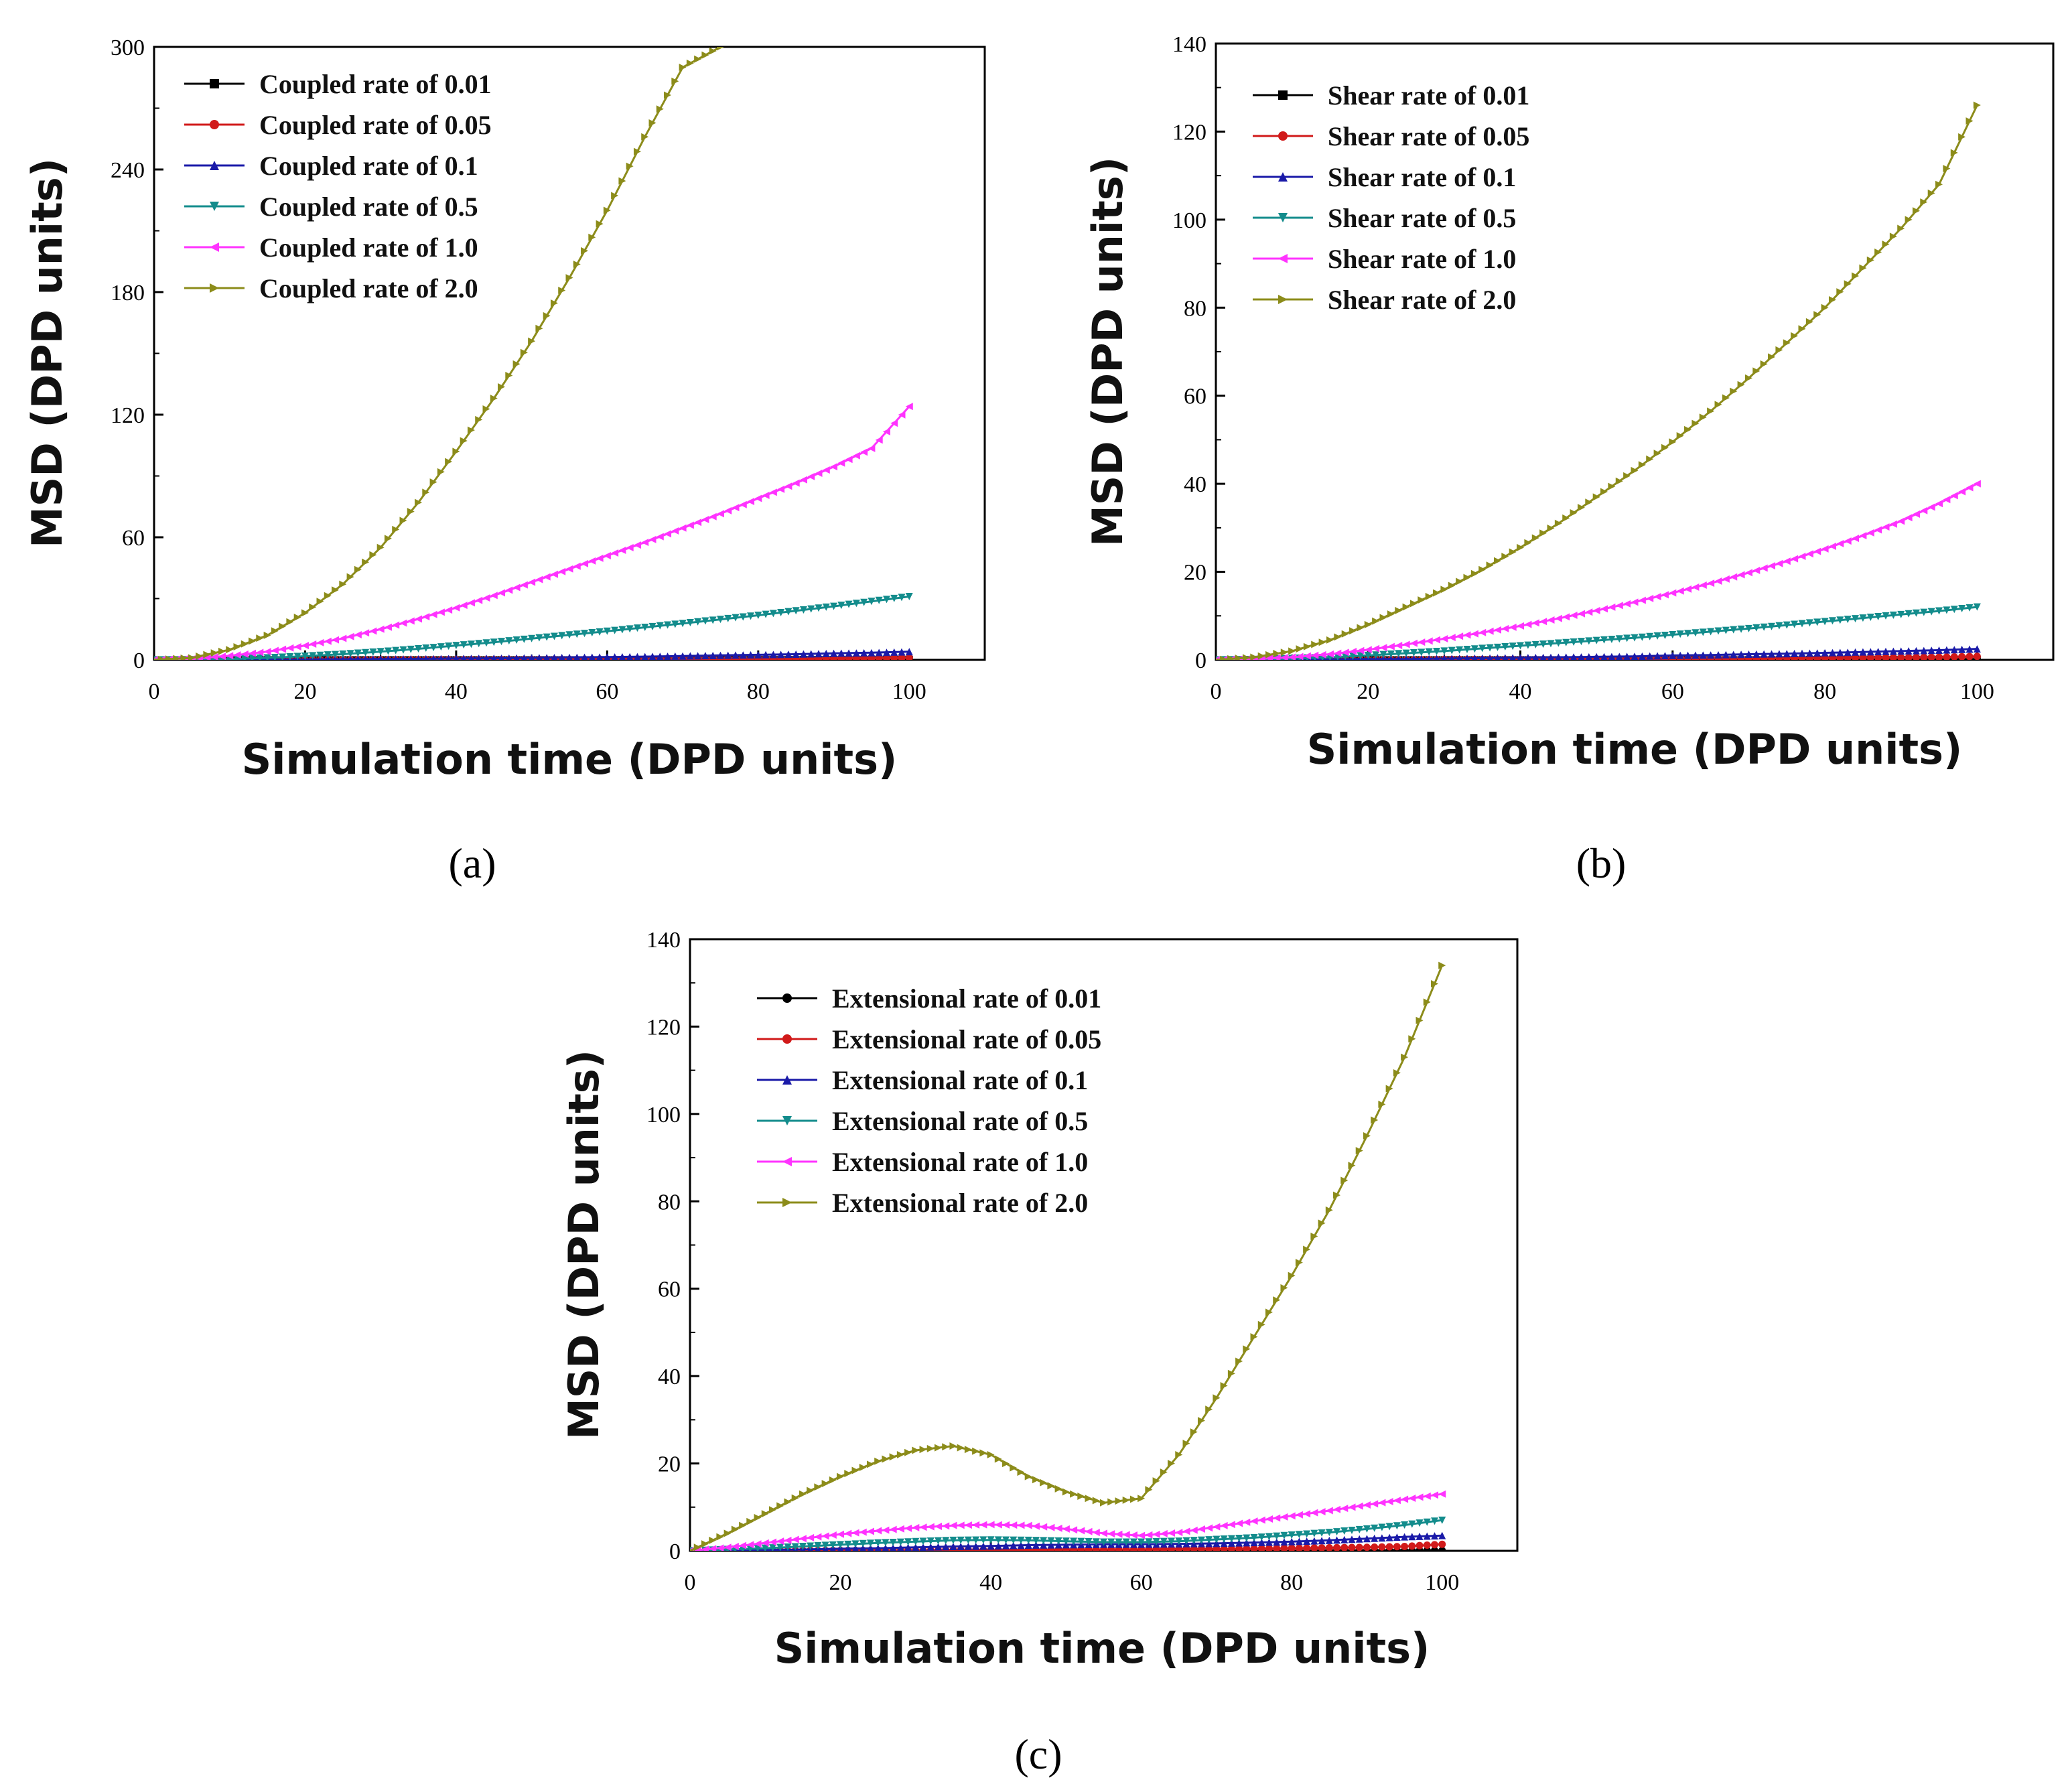 Image resolution: width=2070 pixels, height=1792 pixels. Describe the element at coordinates (669, 1465) in the screenshot. I see `y-tick-label: 20` at that location.